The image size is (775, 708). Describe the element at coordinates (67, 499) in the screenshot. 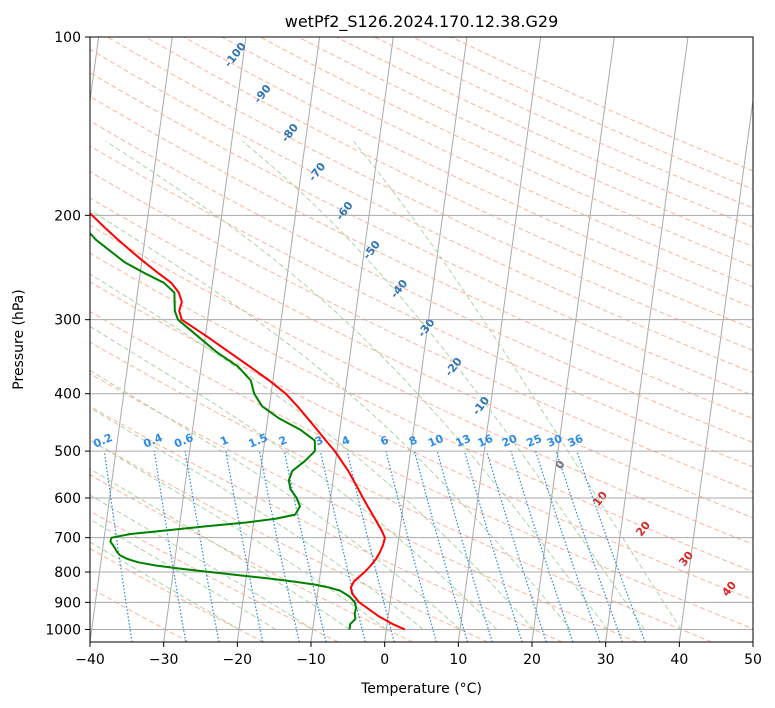

I see `y-tick-label: 600` at that location.